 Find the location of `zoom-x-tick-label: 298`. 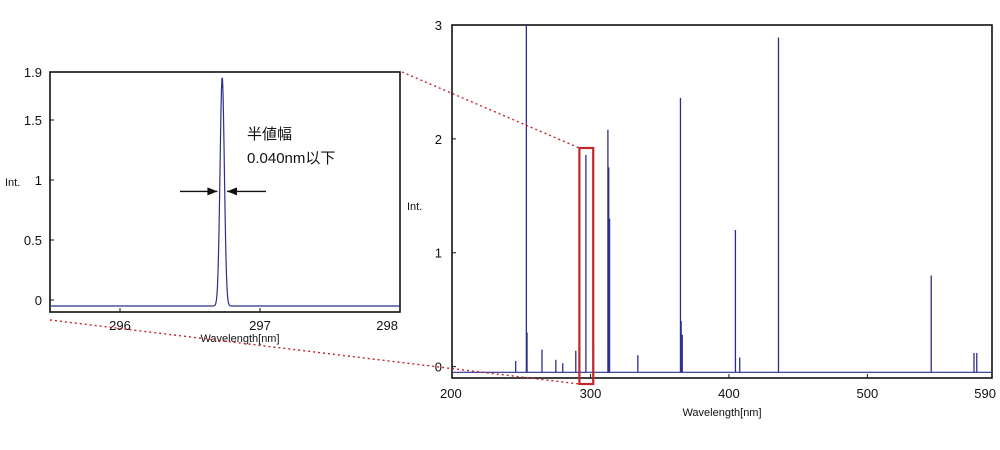

zoom-x-tick-label: 298 is located at coordinates (387, 325).